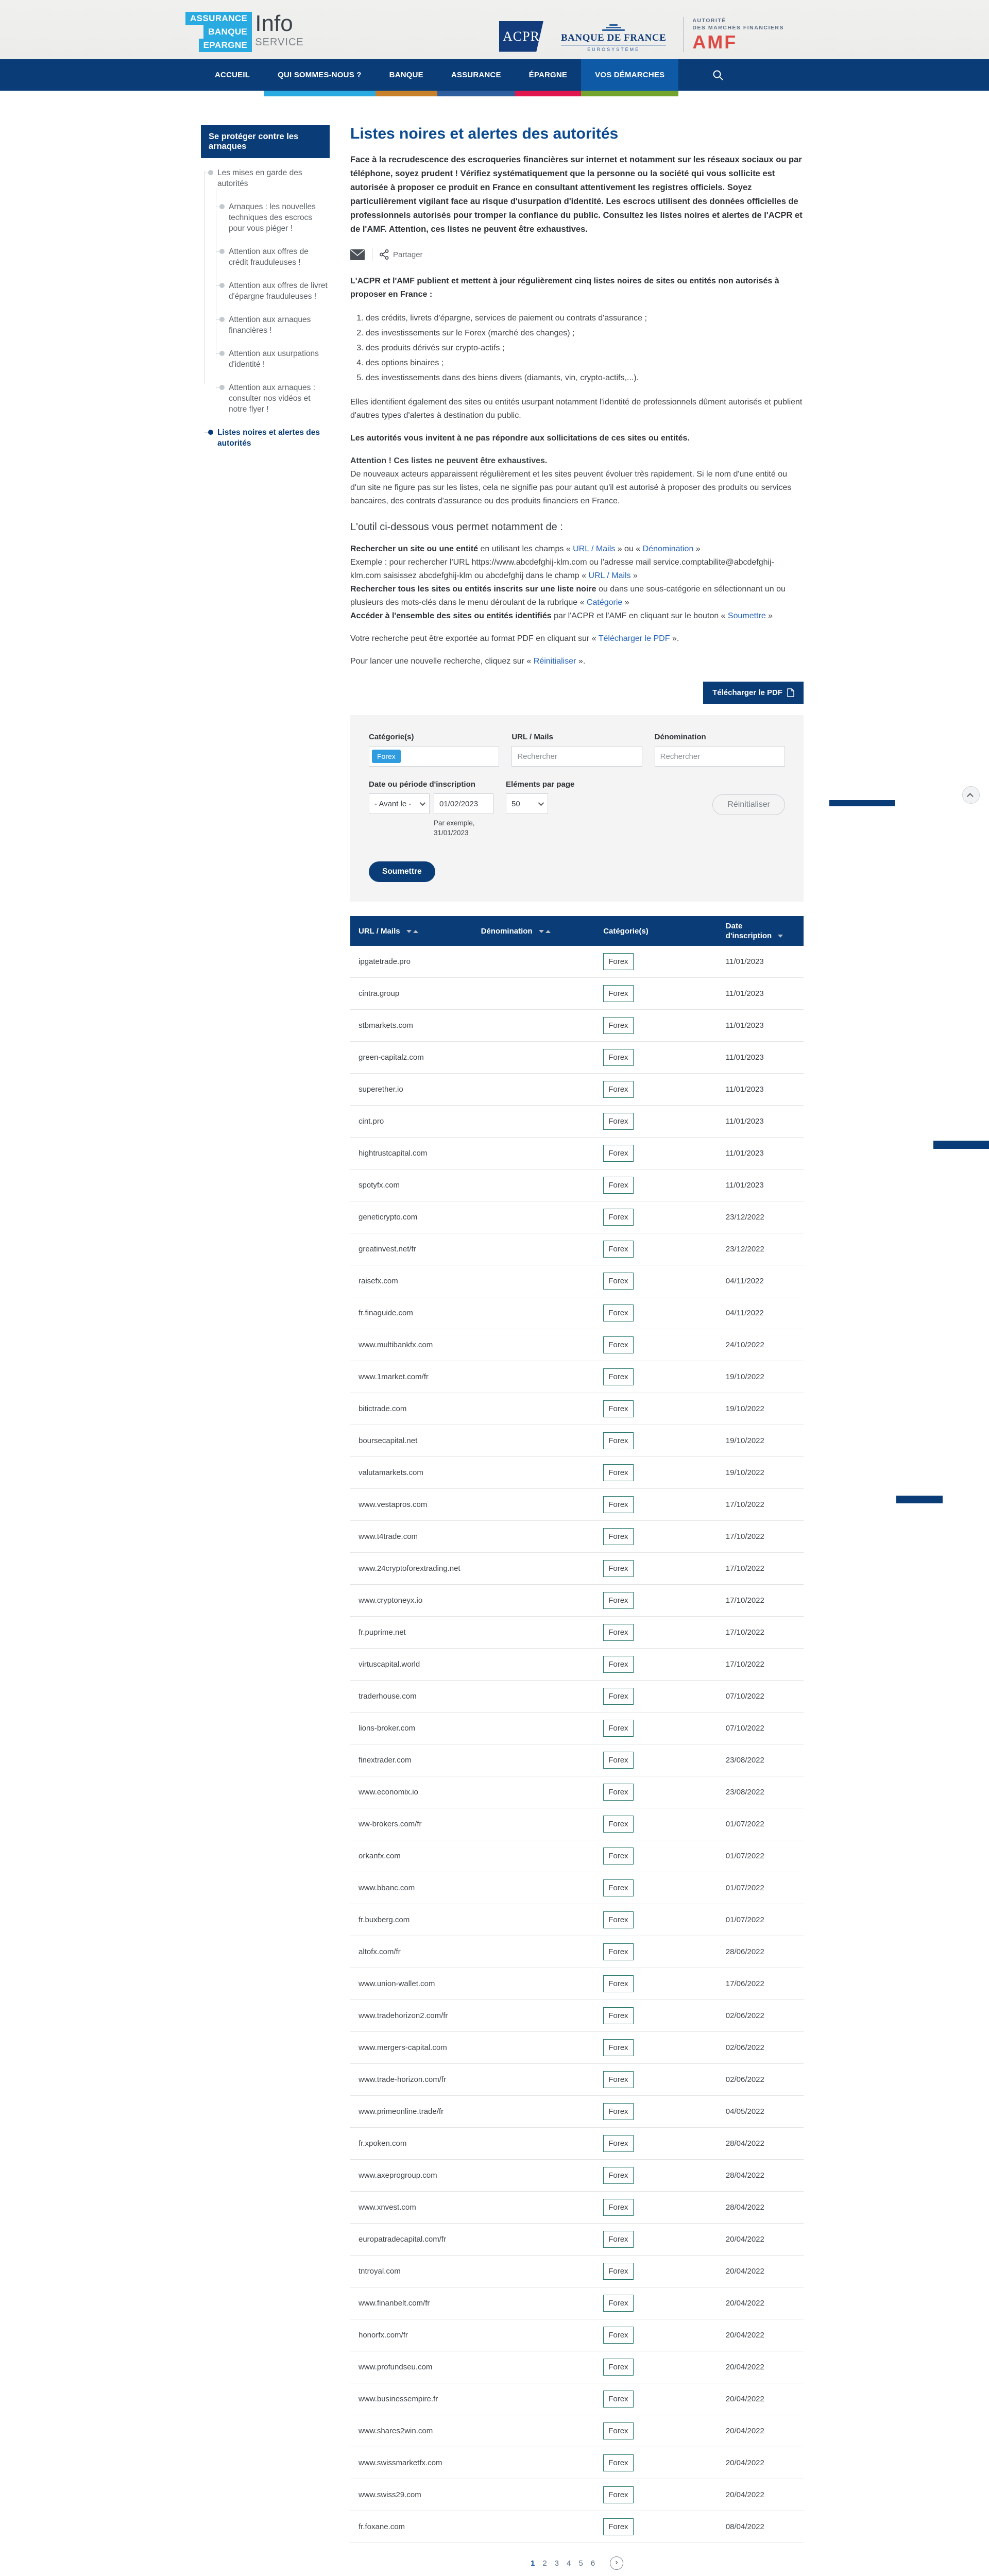  Describe the element at coordinates (760, 1600) in the screenshot. I see `cell-date: 17/10/2022` at that location.